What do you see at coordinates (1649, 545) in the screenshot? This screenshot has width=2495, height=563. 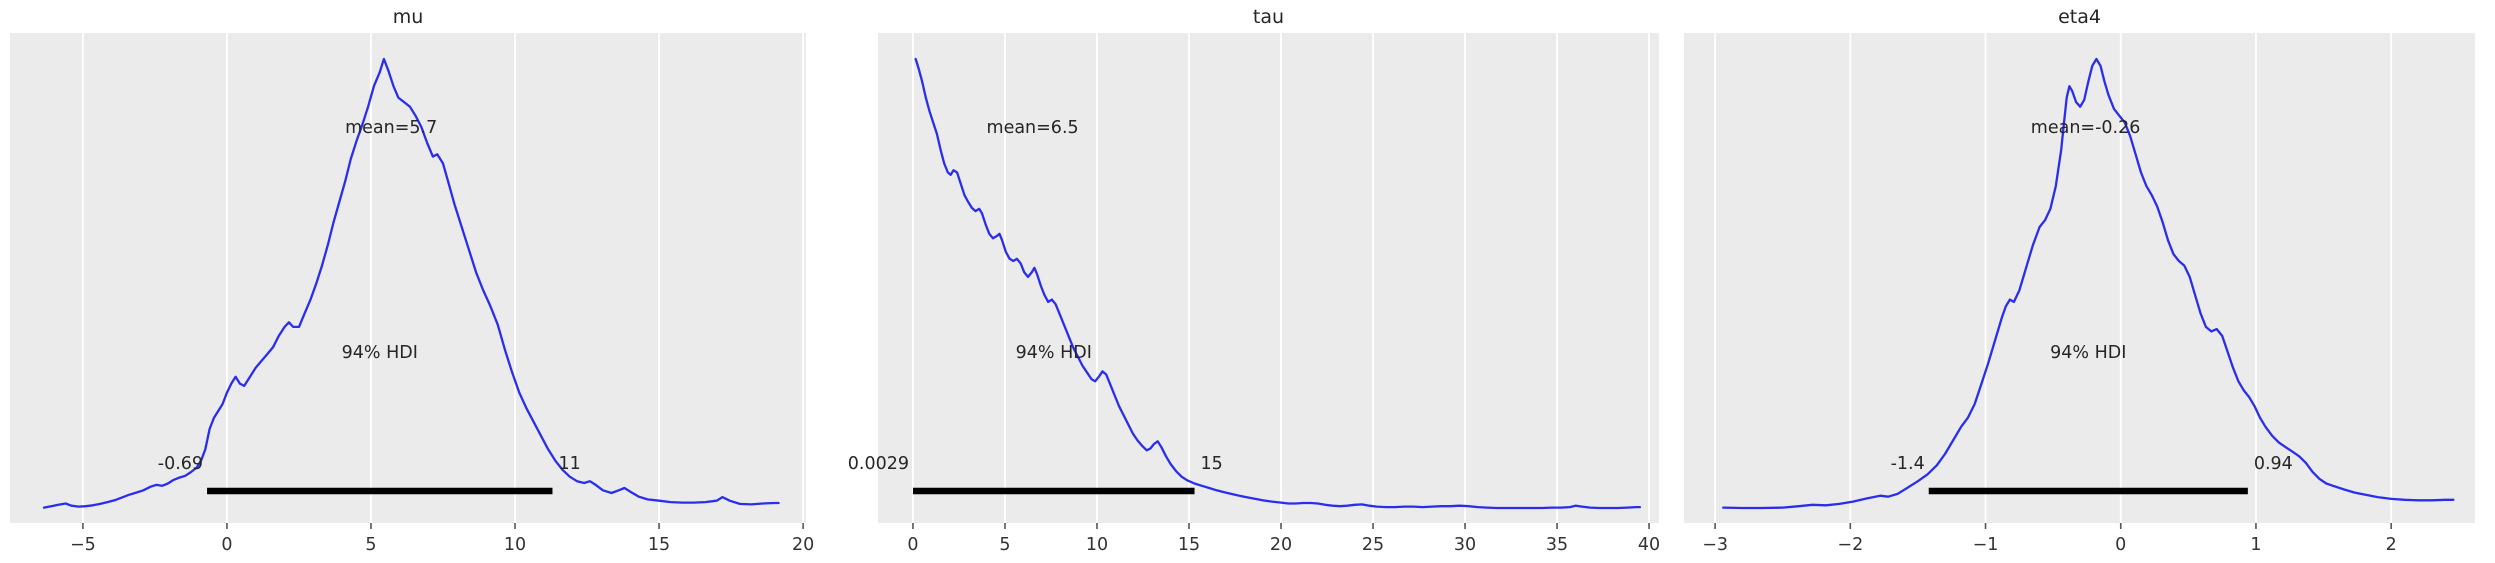 I see `x-tick-label: 40` at bounding box center [1649, 545].